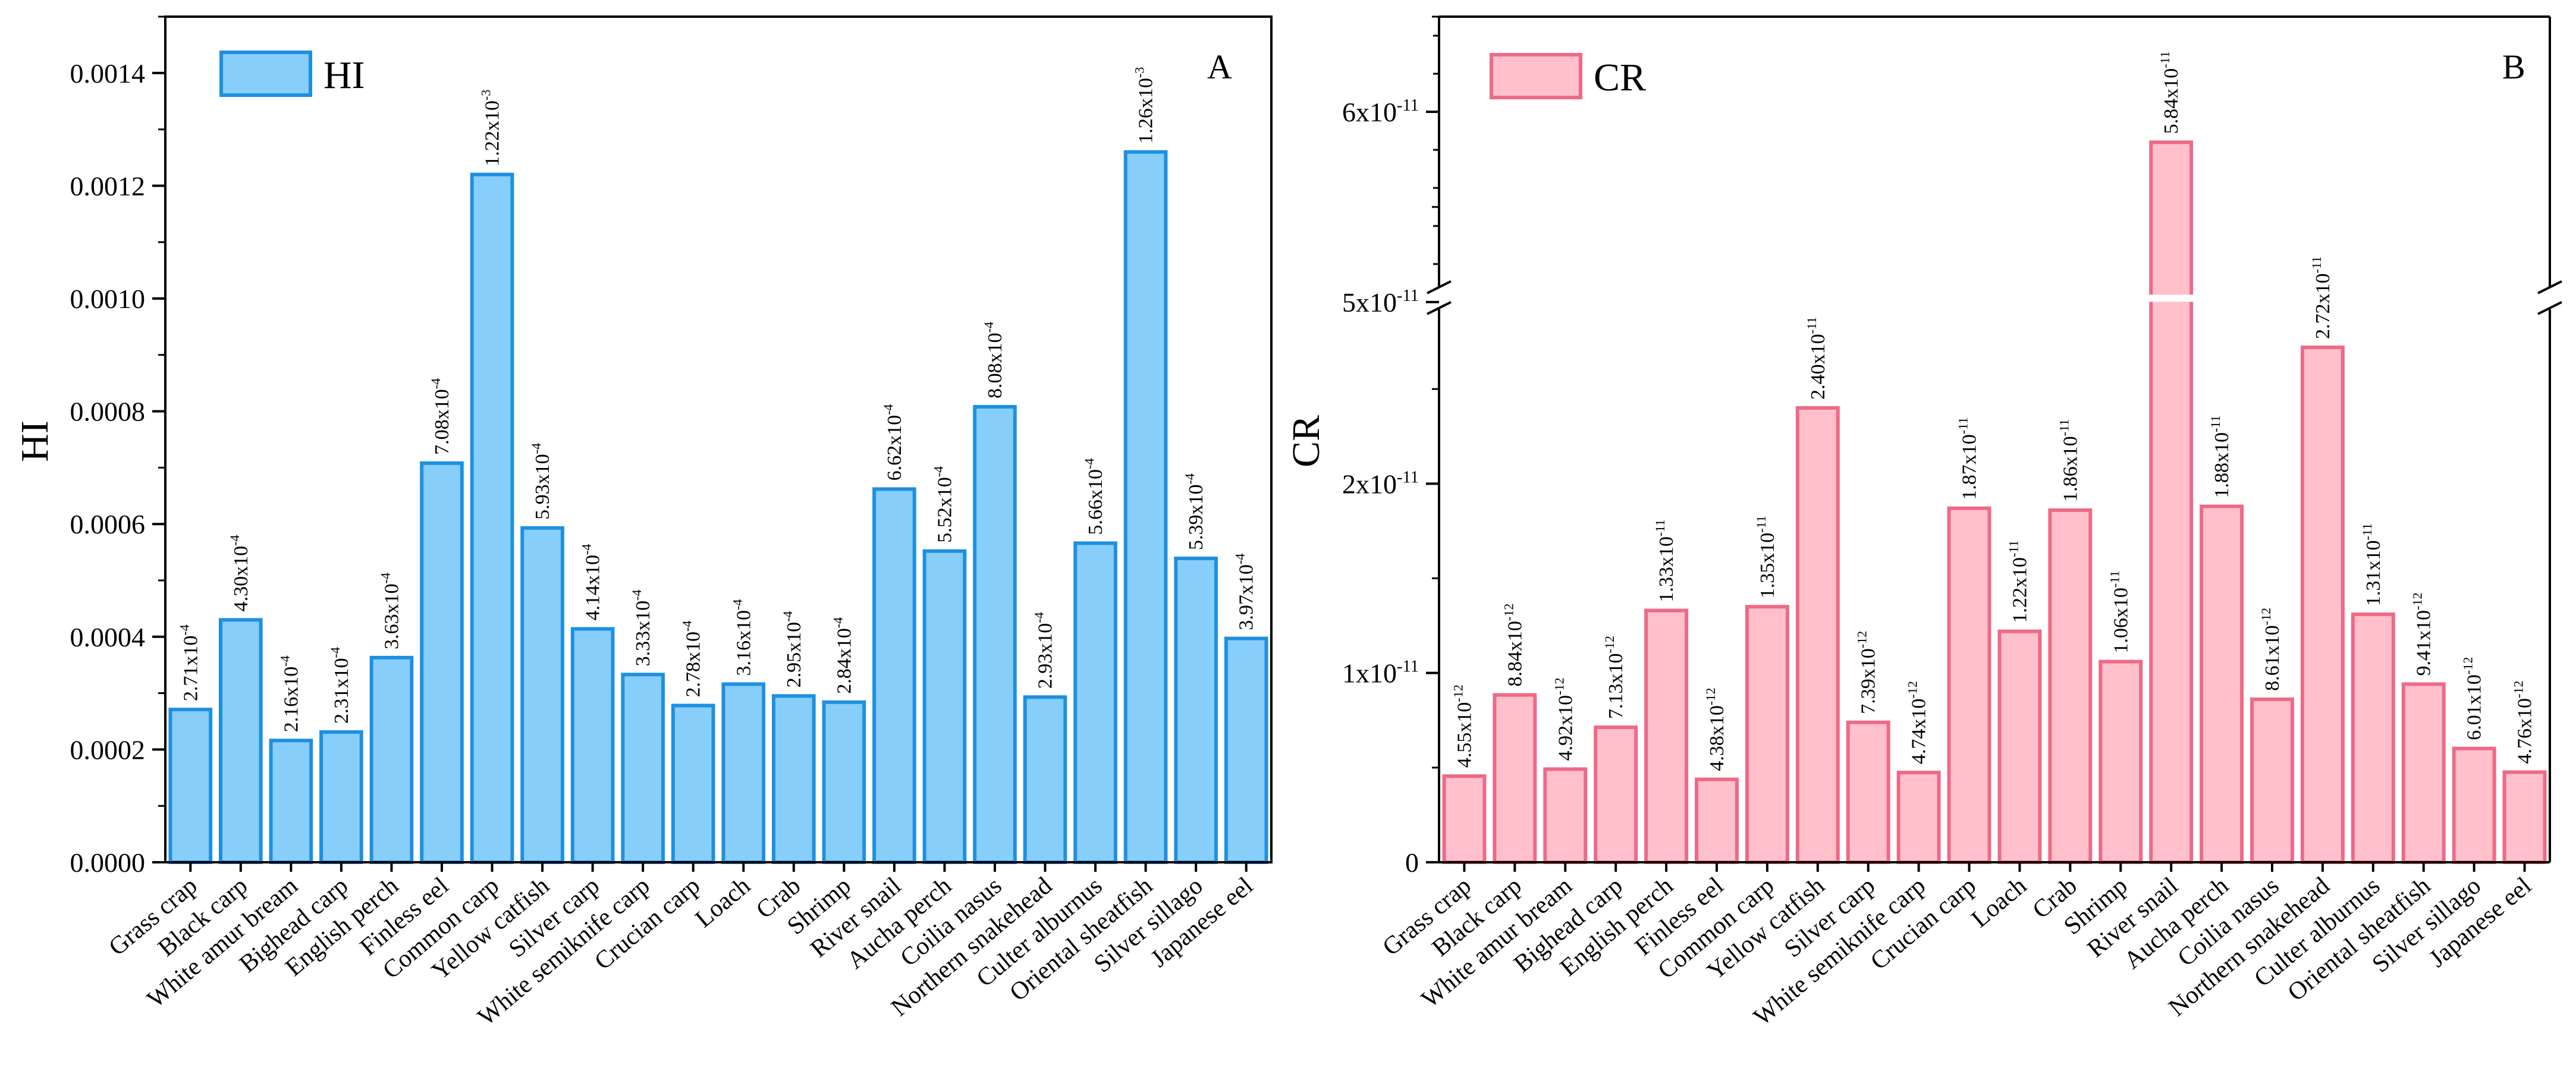  I want to click on cr-y-tick-label: 5x10⁻¹¹, so click(1380, 303).